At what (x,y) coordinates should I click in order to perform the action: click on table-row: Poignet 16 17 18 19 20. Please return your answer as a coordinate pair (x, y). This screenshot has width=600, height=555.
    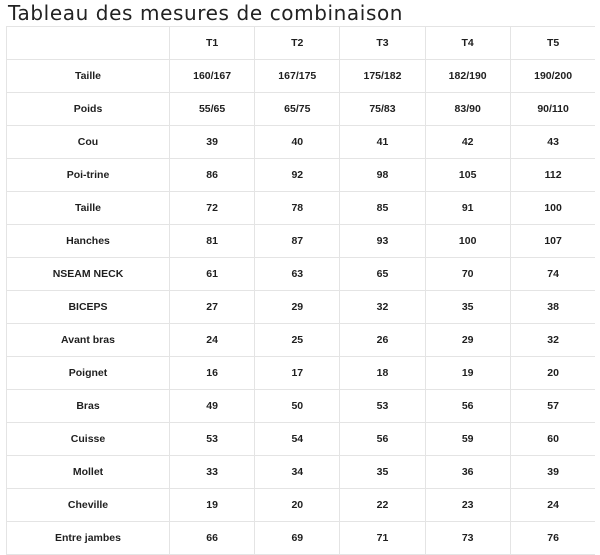
    Looking at the image, I should click on (301, 373).